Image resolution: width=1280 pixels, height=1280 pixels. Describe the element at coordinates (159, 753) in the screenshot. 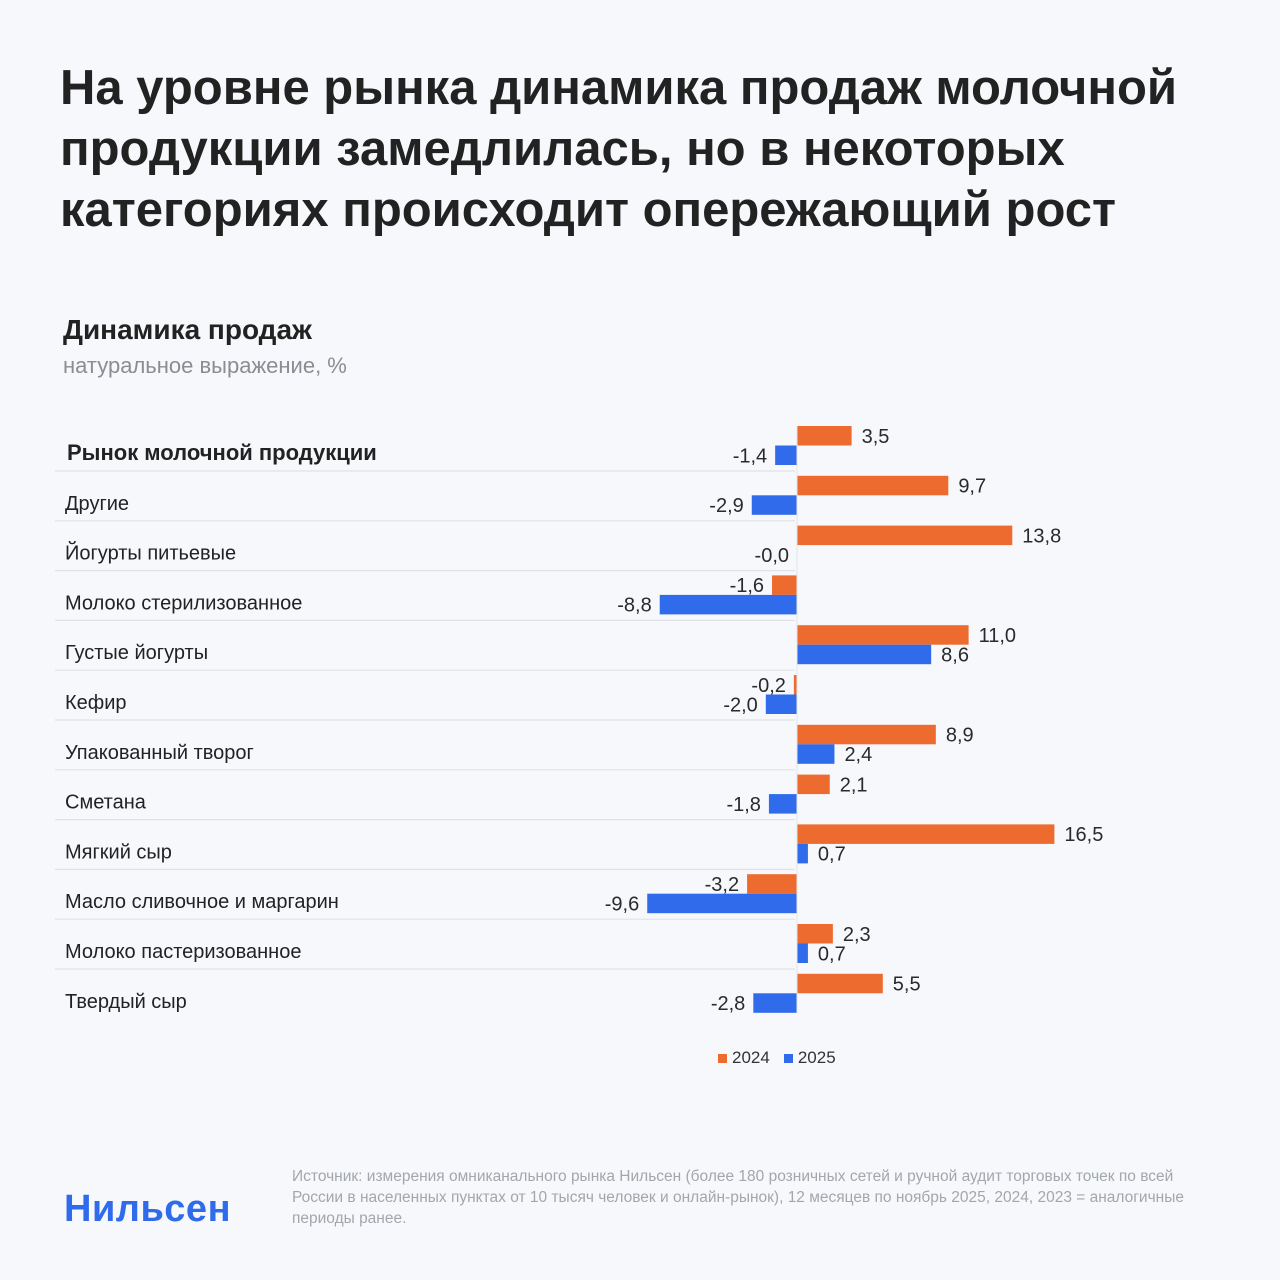

I see `category-label: Упакованный творог` at that location.